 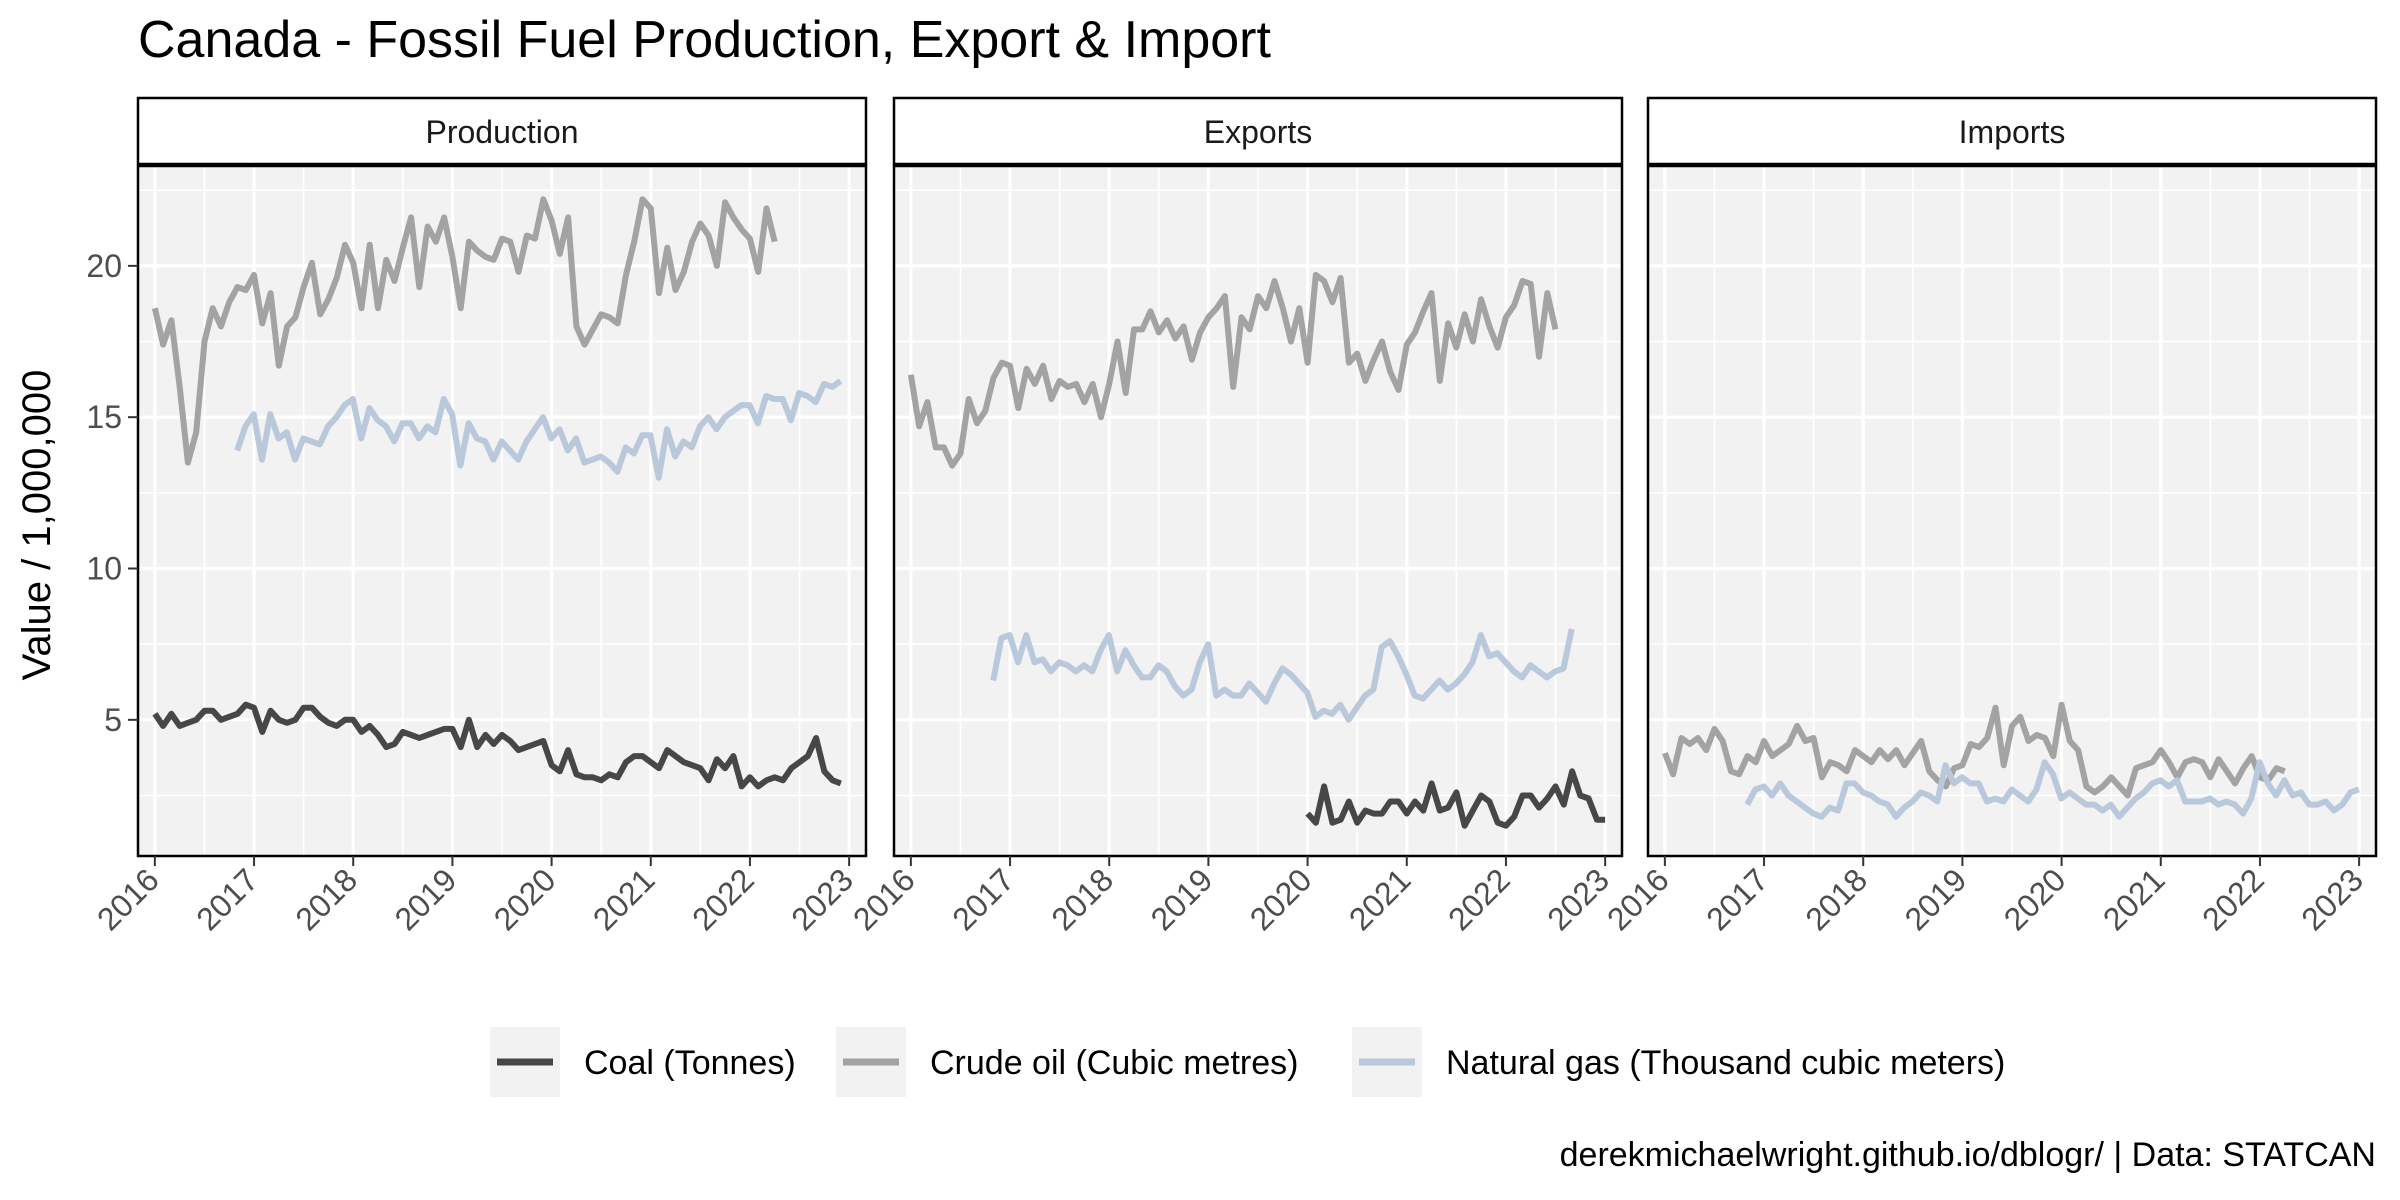 I want to click on strip-exports, so click(x=1258, y=131).